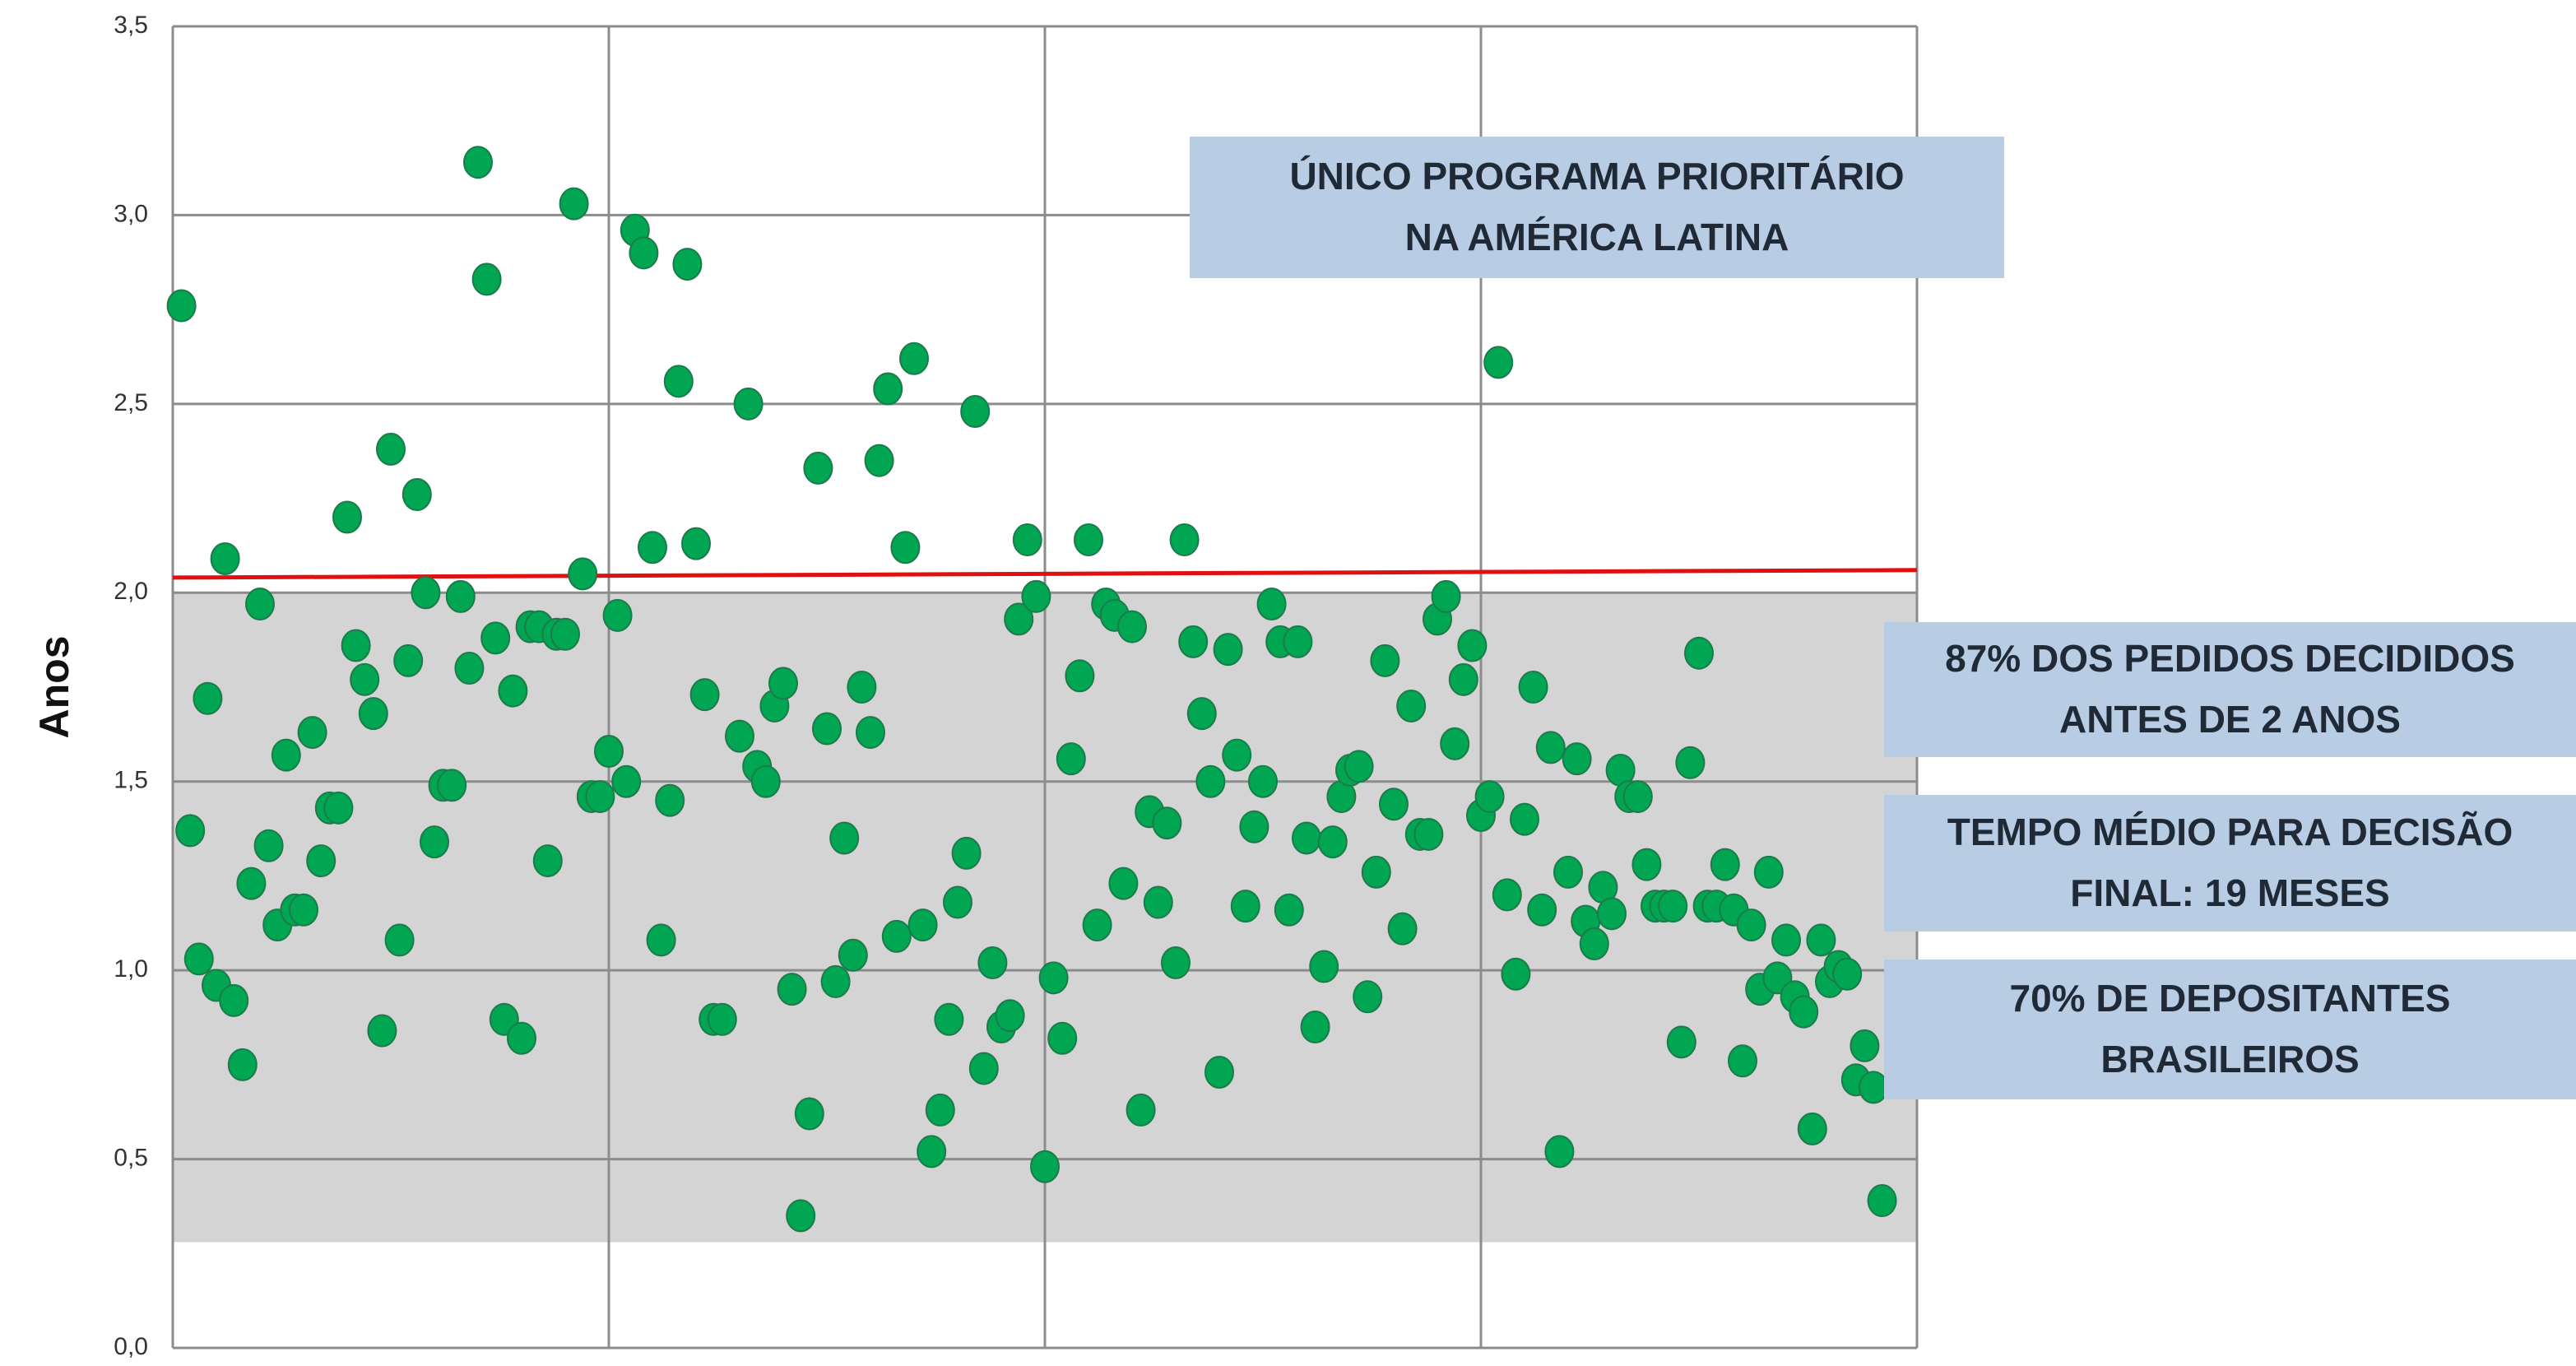 This screenshot has height=1366, width=2576. I want to click on annotation-line: NA AMÉRICA LATINA, so click(1597, 237).